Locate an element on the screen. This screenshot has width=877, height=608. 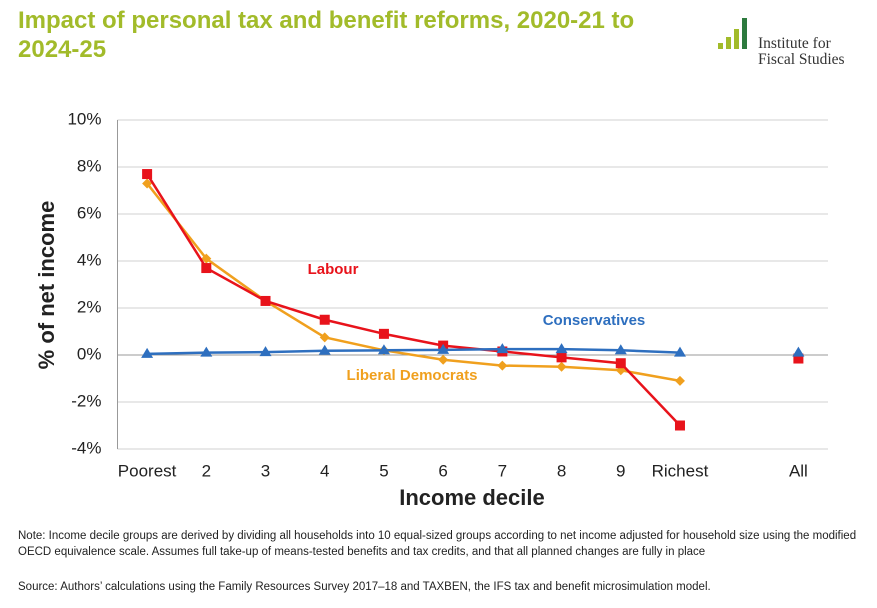
x-tick-label: All is located at coordinates (798, 470).